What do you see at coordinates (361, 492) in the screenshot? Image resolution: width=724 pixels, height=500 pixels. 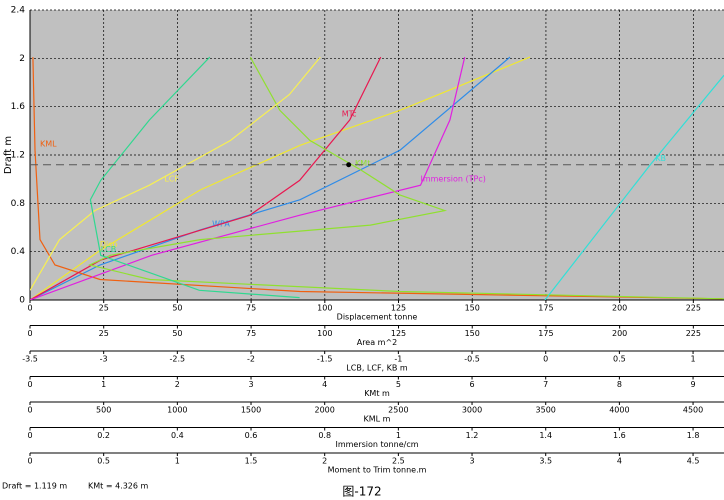 I see `caption: 图-172` at bounding box center [361, 492].